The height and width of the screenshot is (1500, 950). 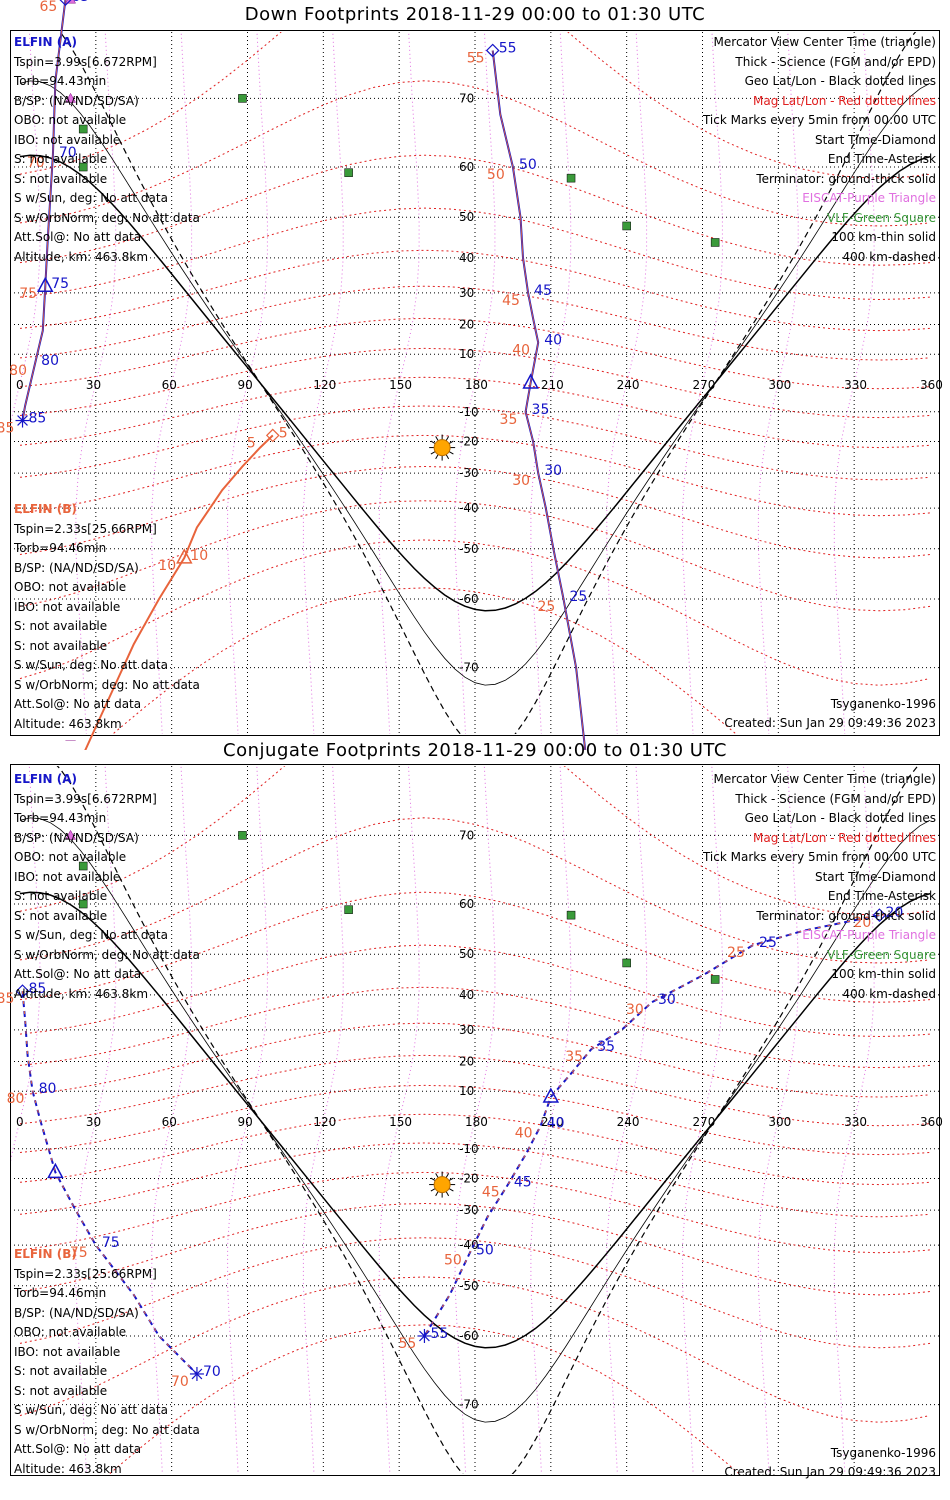 What do you see at coordinates (830, 1472) in the screenshot?
I see `created-timestamp: Created: Sun Jan 29 09:49:36 2023` at bounding box center [830, 1472].